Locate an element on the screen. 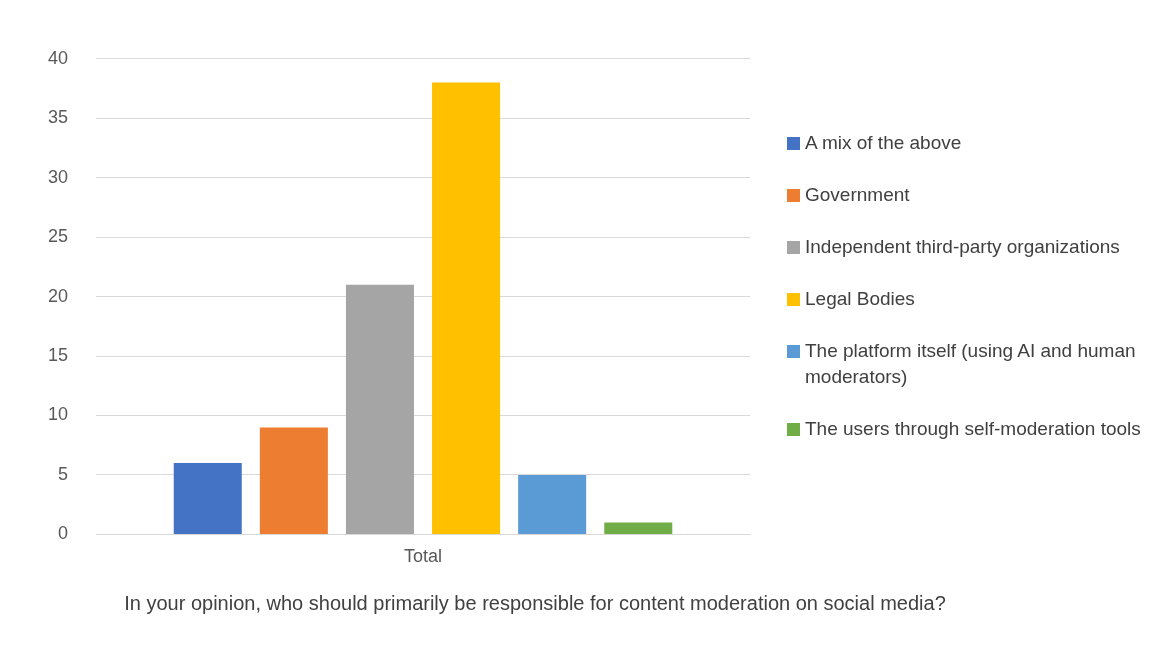 The image size is (1157, 672). legend-label: Independent third-party organizations is located at coordinates (962, 247).